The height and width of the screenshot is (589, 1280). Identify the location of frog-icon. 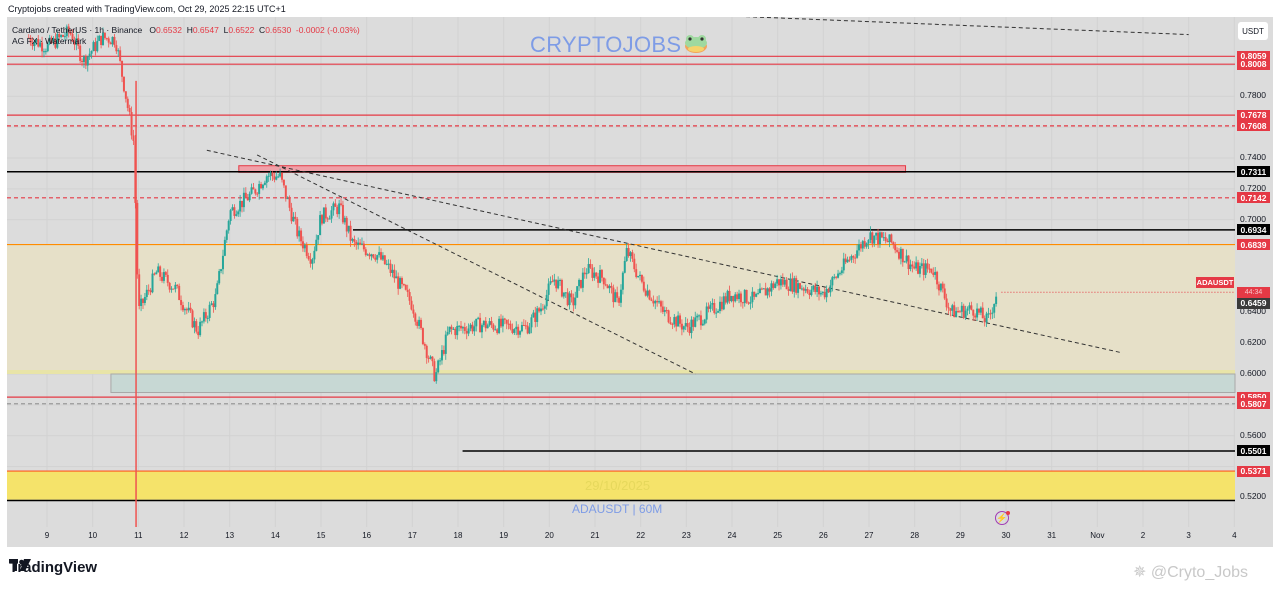
(696, 44).